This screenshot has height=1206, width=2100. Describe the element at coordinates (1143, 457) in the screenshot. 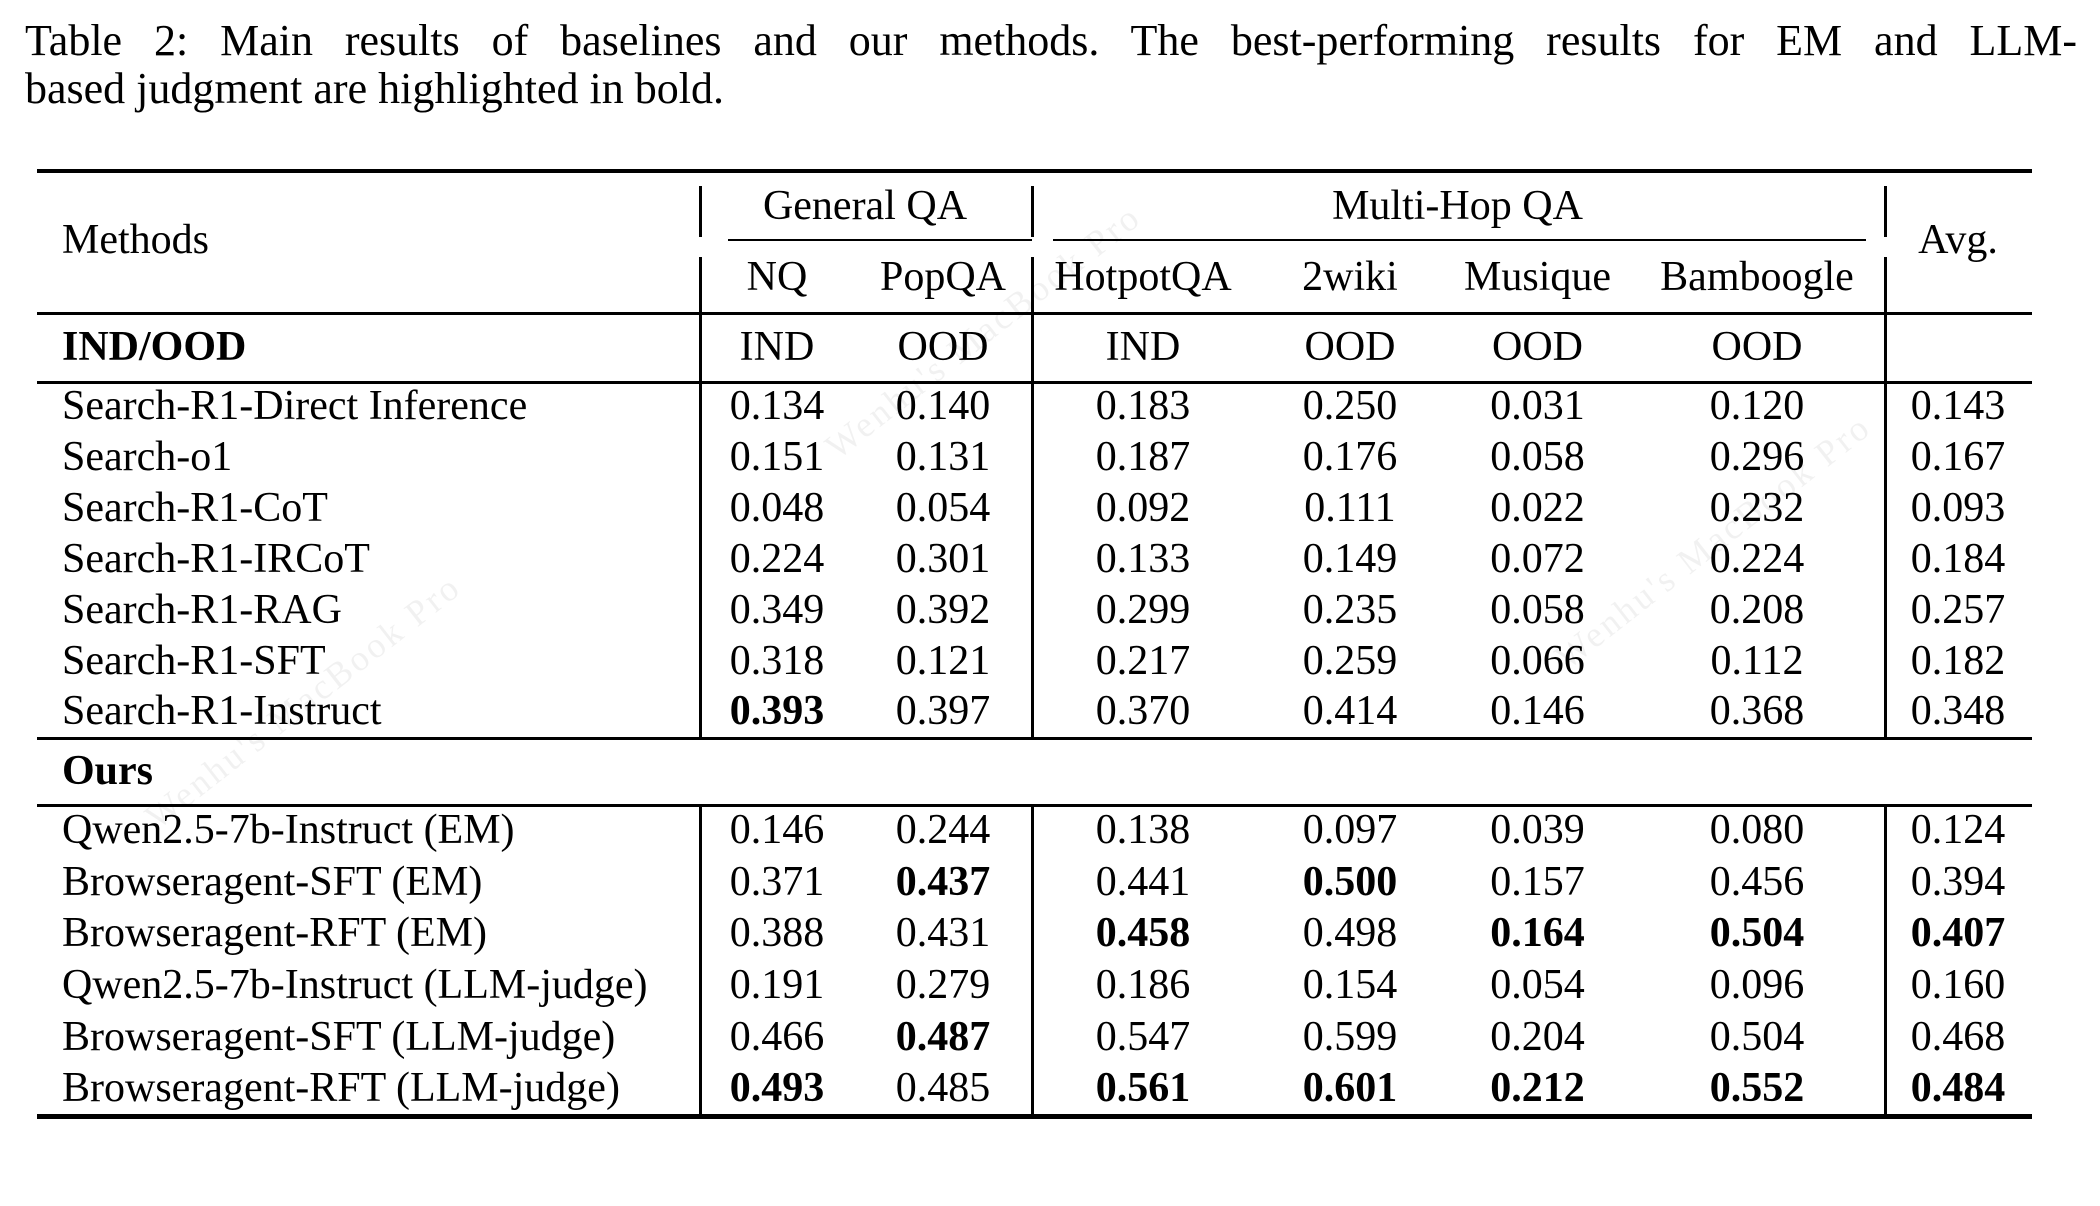

I see `value-cell: 0.187` at that location.